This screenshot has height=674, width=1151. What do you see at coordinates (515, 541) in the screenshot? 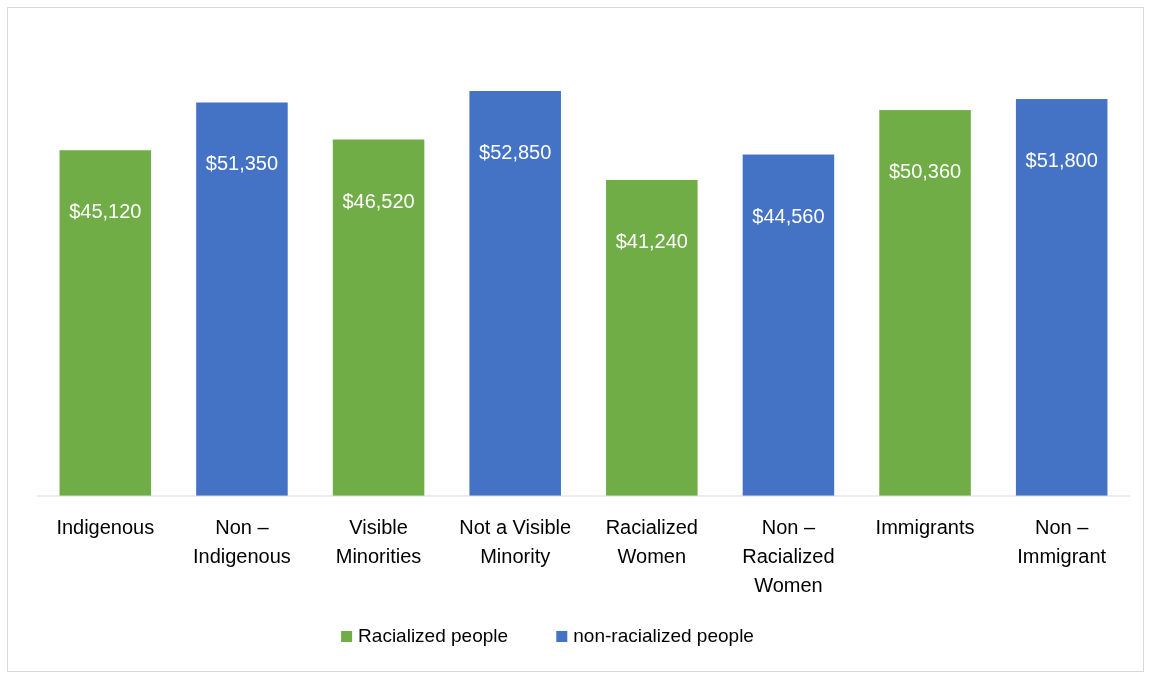
I see `x-tick-label: Not a Visible Minority` at bounding box center [515, 541].